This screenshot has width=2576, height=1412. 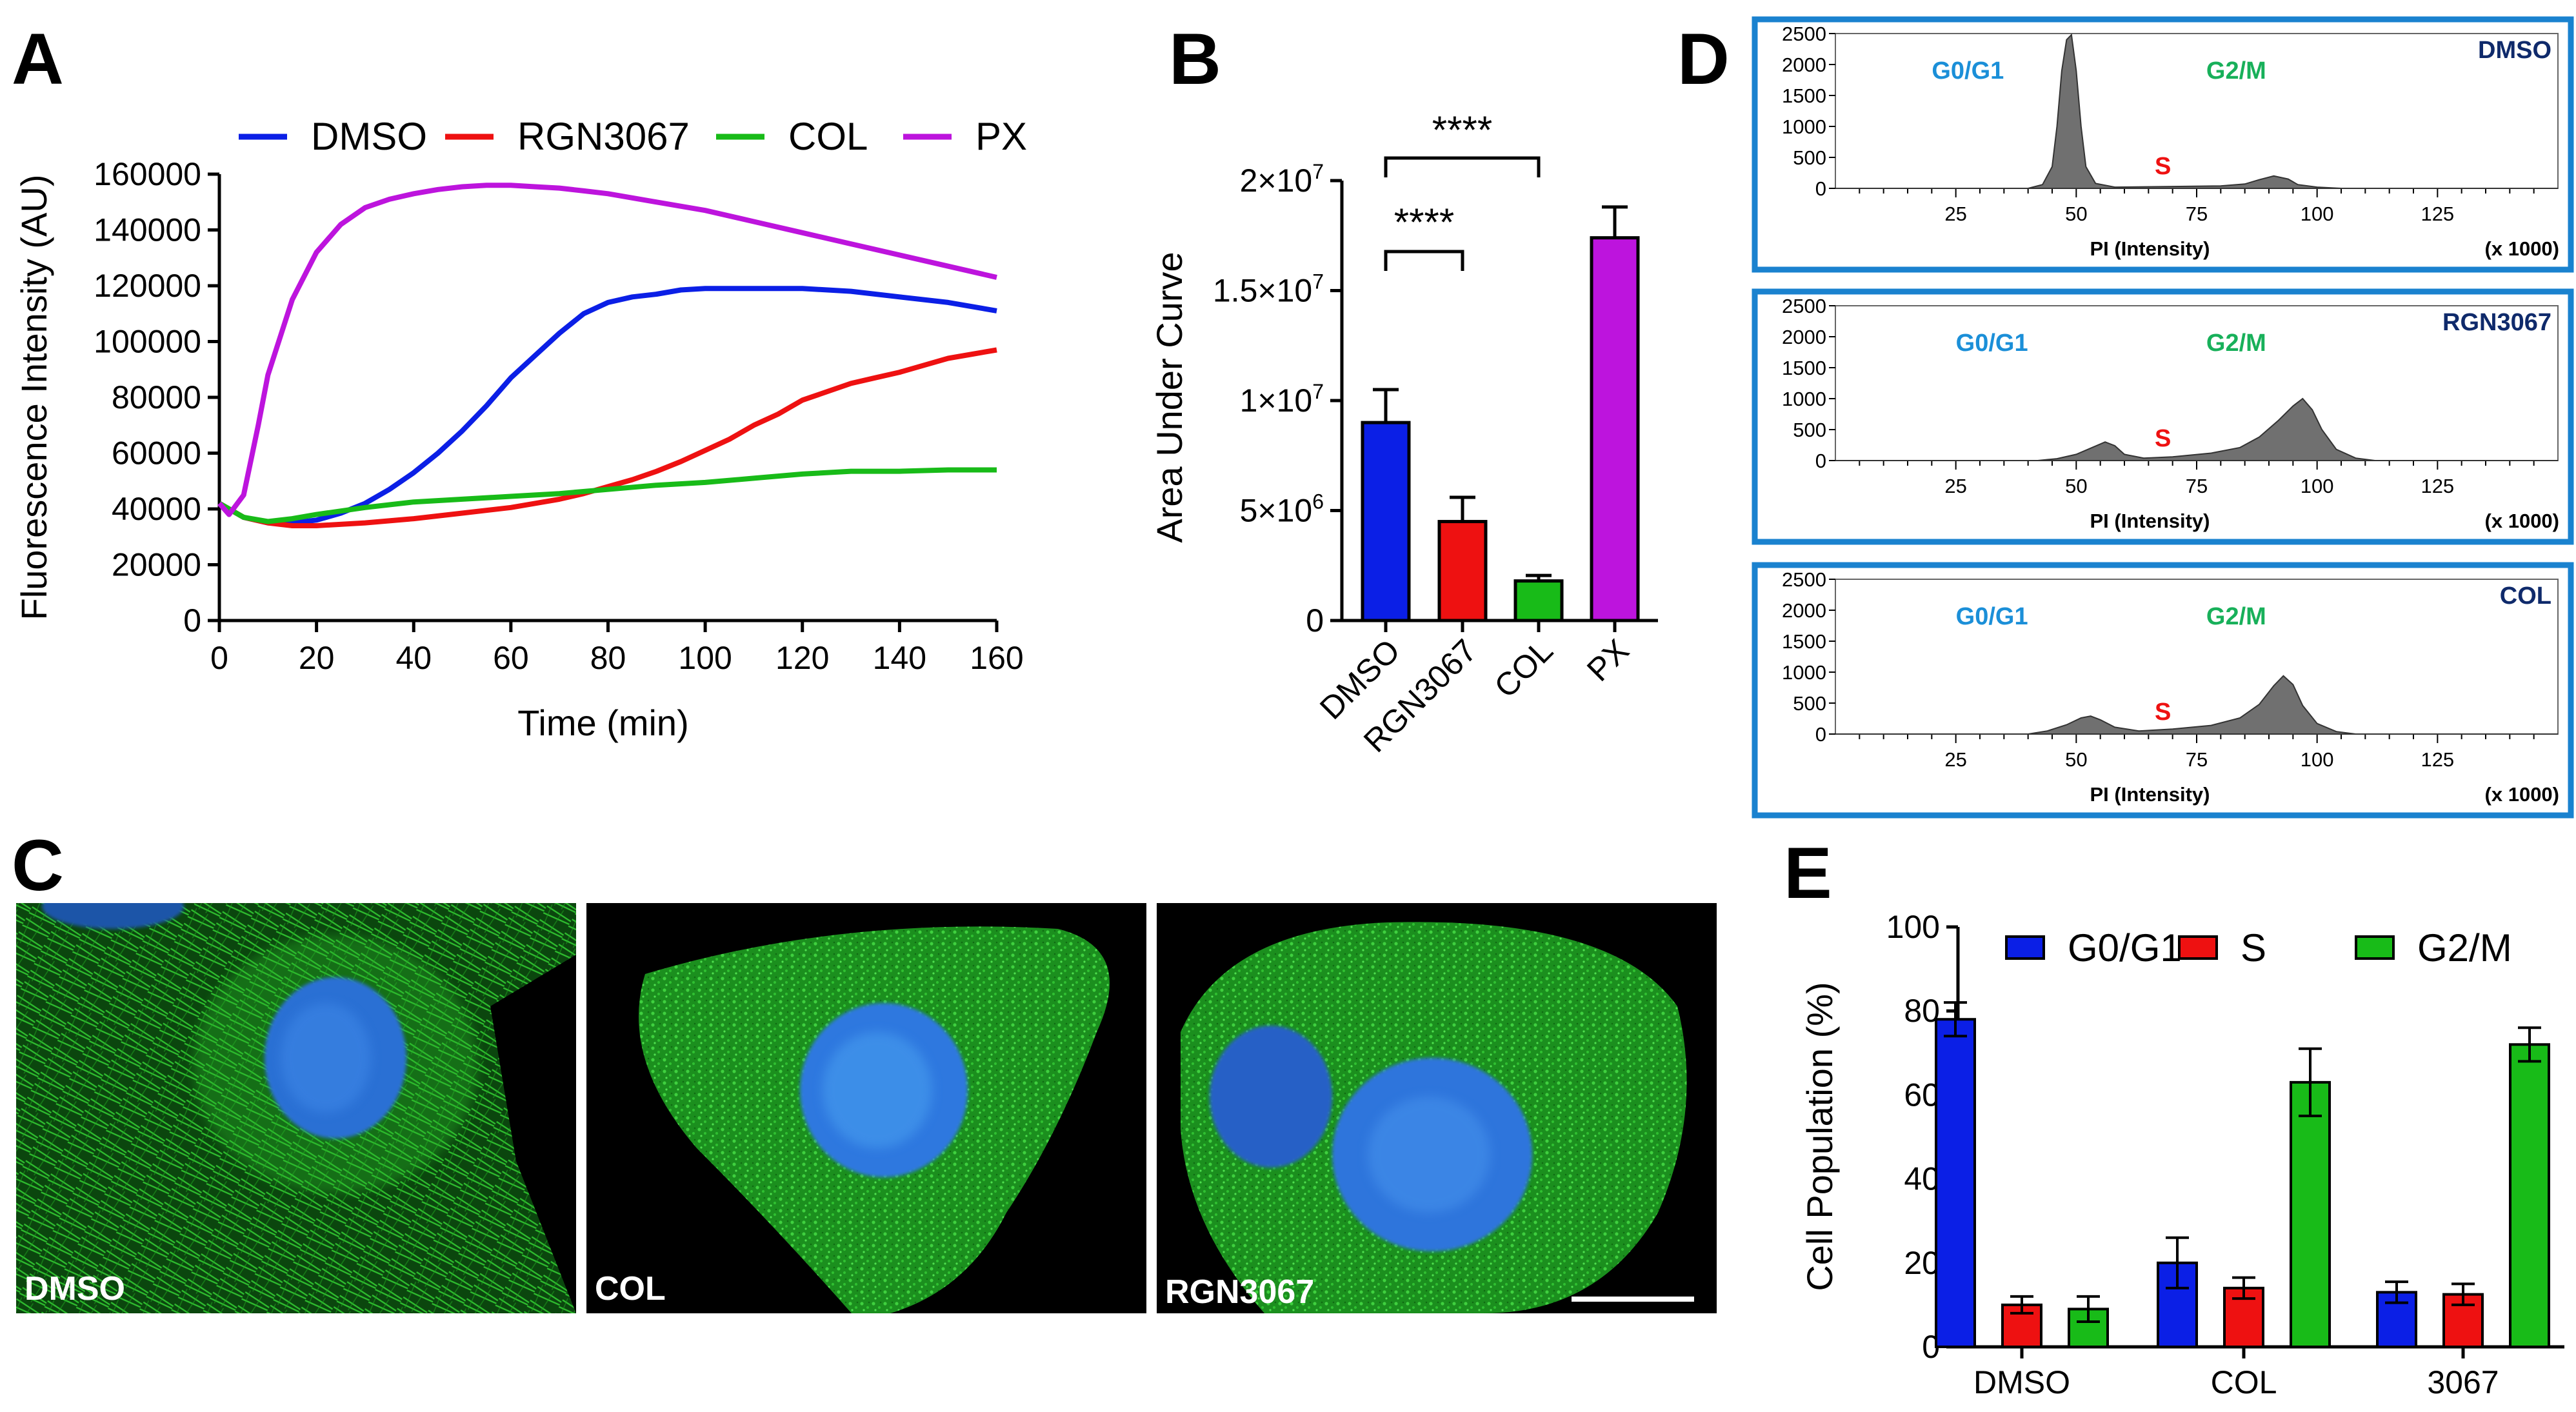 I want to click on rgn3067-nucleus-small, so click(x=1271, y=1097).